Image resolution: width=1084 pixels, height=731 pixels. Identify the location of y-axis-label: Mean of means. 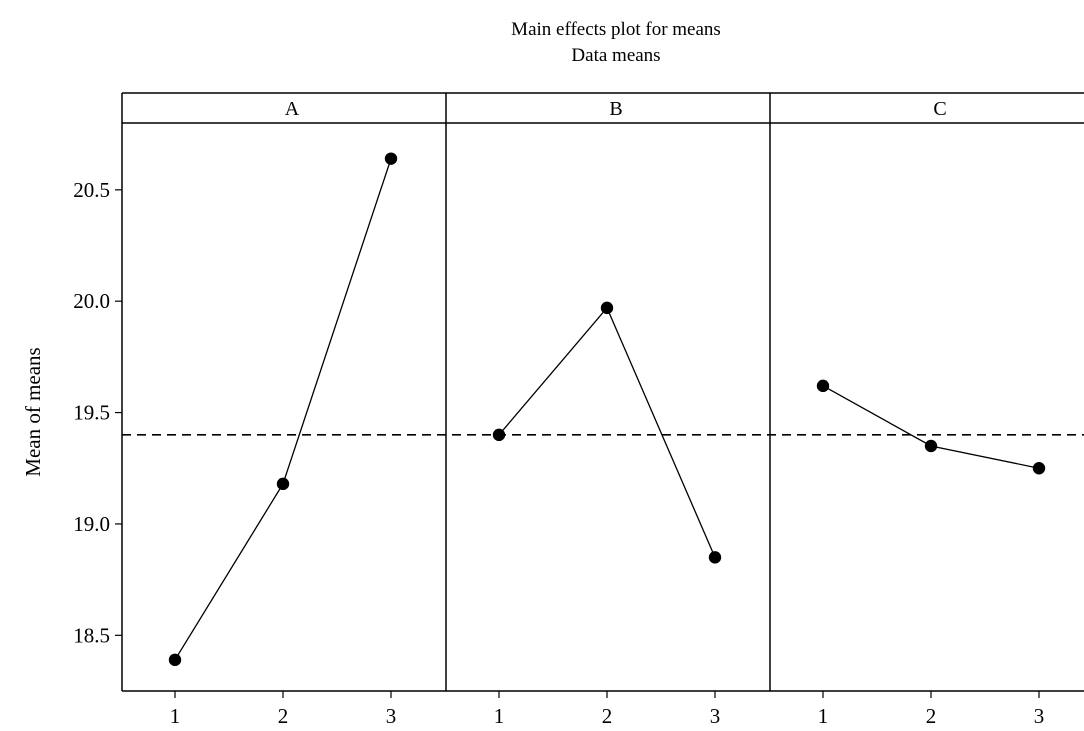
(33, 411).